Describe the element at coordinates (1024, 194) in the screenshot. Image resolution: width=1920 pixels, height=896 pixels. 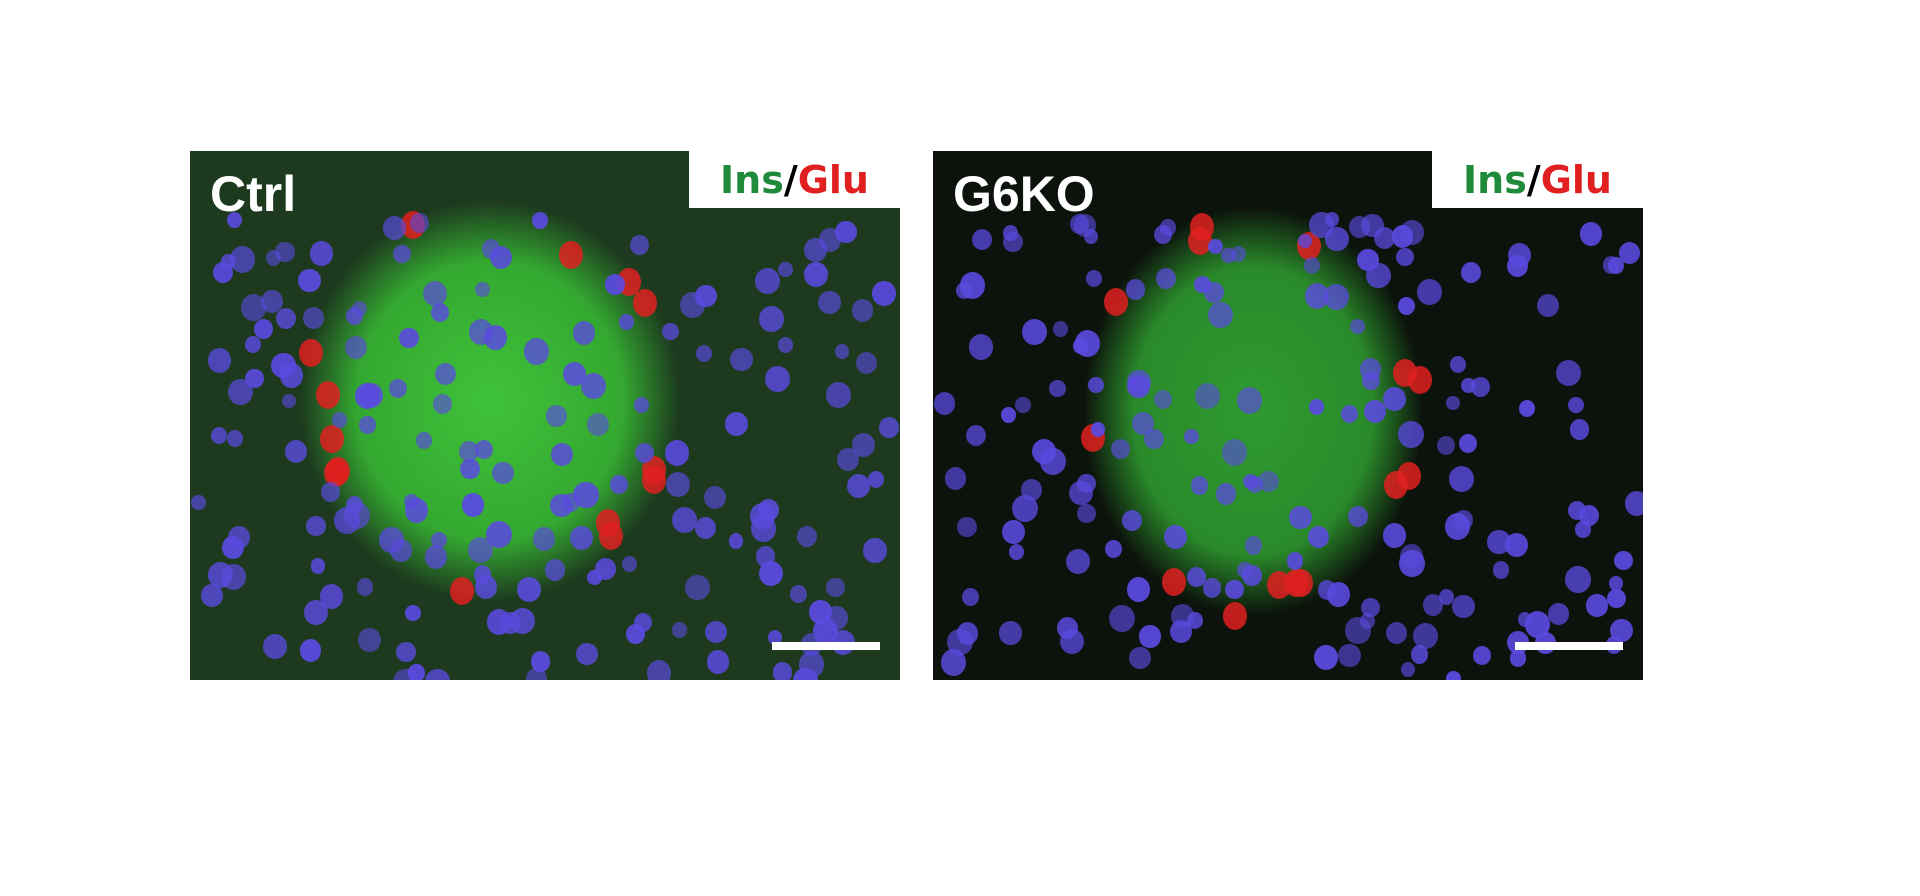
I see `condition-label: G6KO` at that location.